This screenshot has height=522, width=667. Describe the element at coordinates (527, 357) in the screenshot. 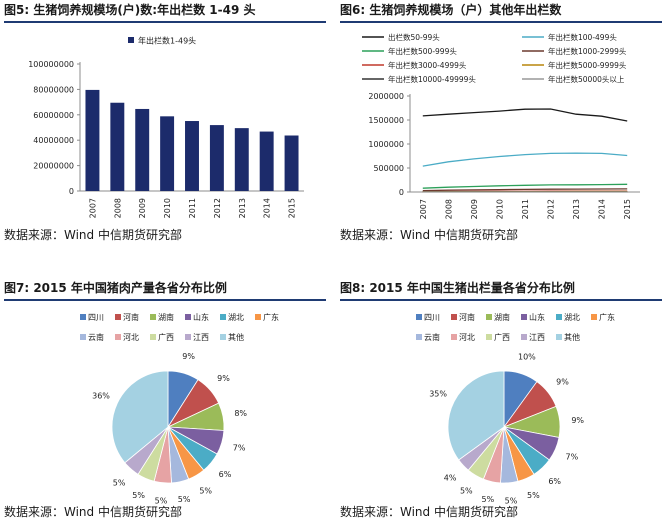

I see `slice-label: 10%` at that location.